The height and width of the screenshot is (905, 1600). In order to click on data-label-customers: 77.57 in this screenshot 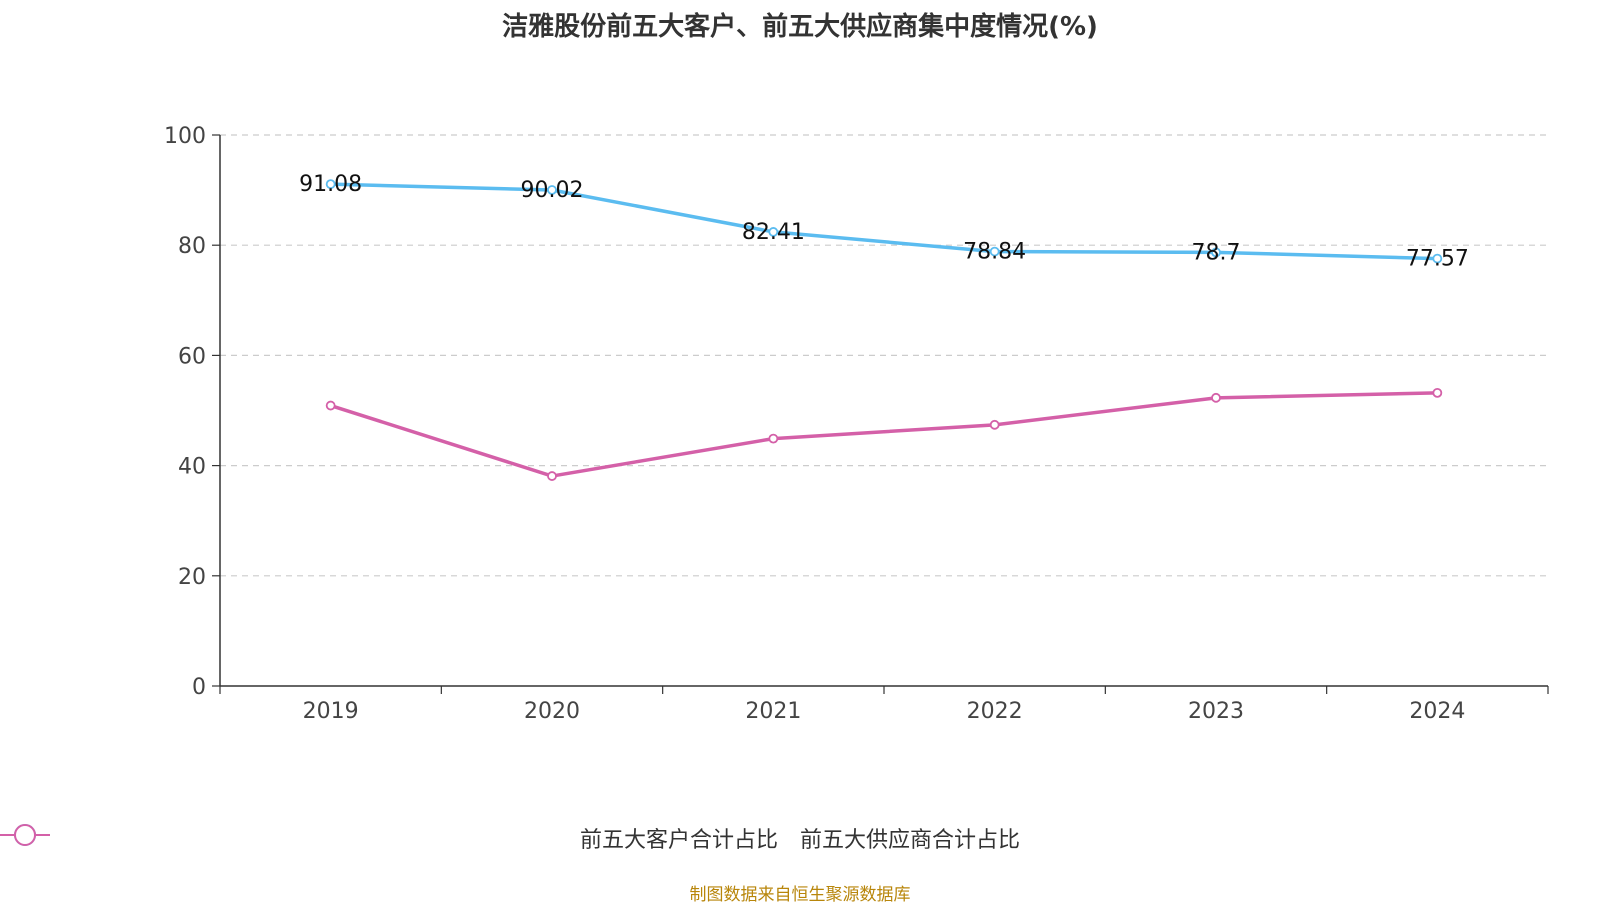, I will do `click(1437, 259)`.